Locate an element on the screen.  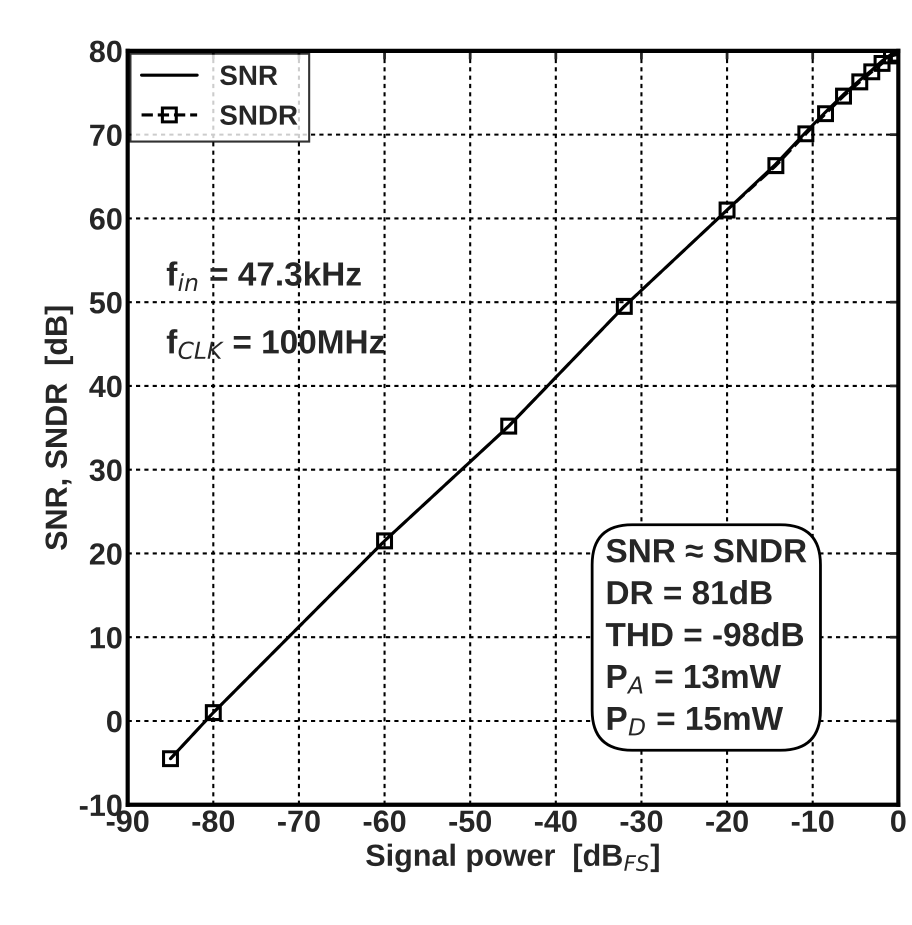
x-axis-title: Signal power [dB$_{FS}$] is located at coordinates (512, 858).